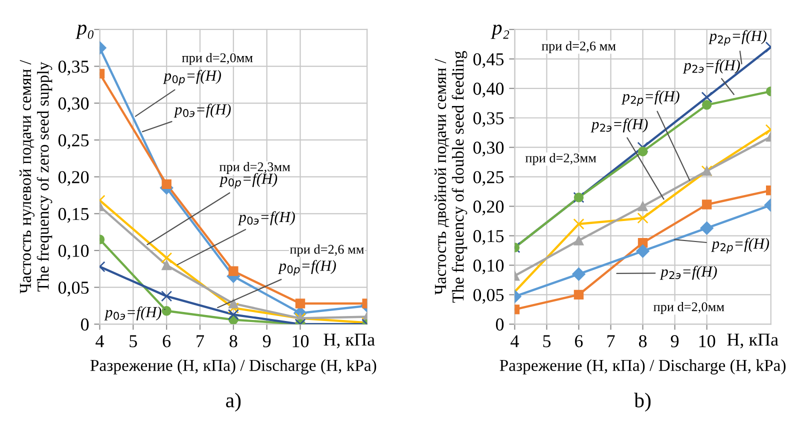 This screenshot has height=421, width=798. I want to click on text: b), so click(642, 402).